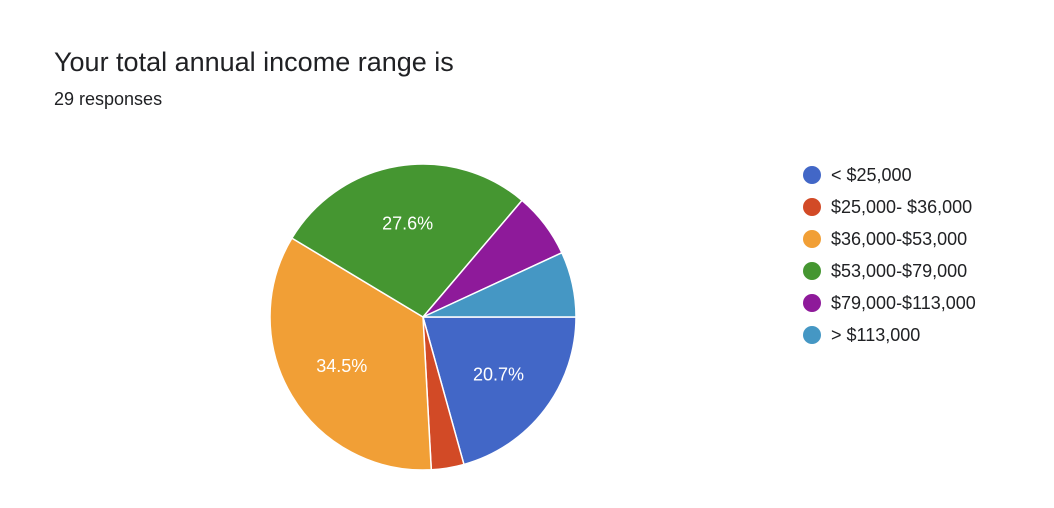  I want to click on legend-item-4: $79,000-$113,000, so click(889, 303).